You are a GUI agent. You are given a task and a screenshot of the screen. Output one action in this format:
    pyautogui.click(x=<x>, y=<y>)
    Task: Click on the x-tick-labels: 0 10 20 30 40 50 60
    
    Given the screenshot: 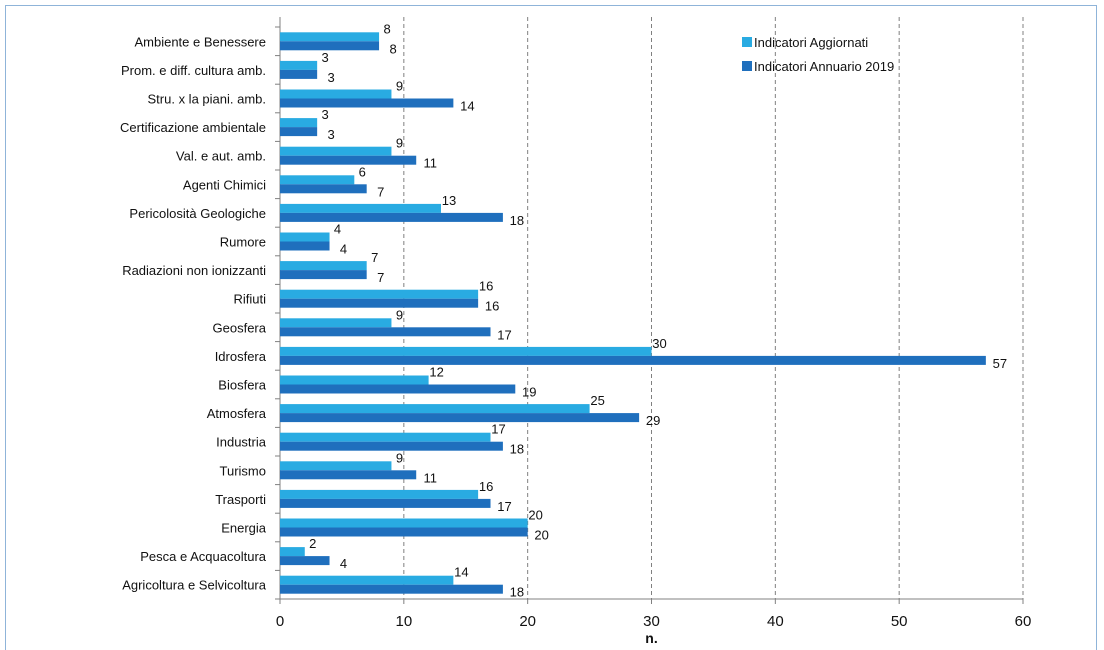 What is the action you would take?
    pyautogui.click(x=654, y=614)
    